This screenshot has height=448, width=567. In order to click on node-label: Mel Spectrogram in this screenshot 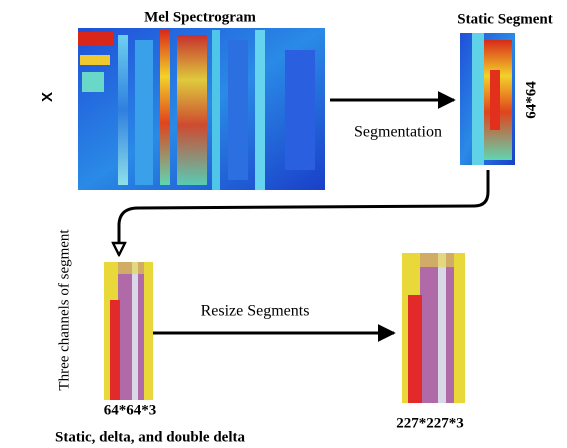, I will do `click(200, 17)`.